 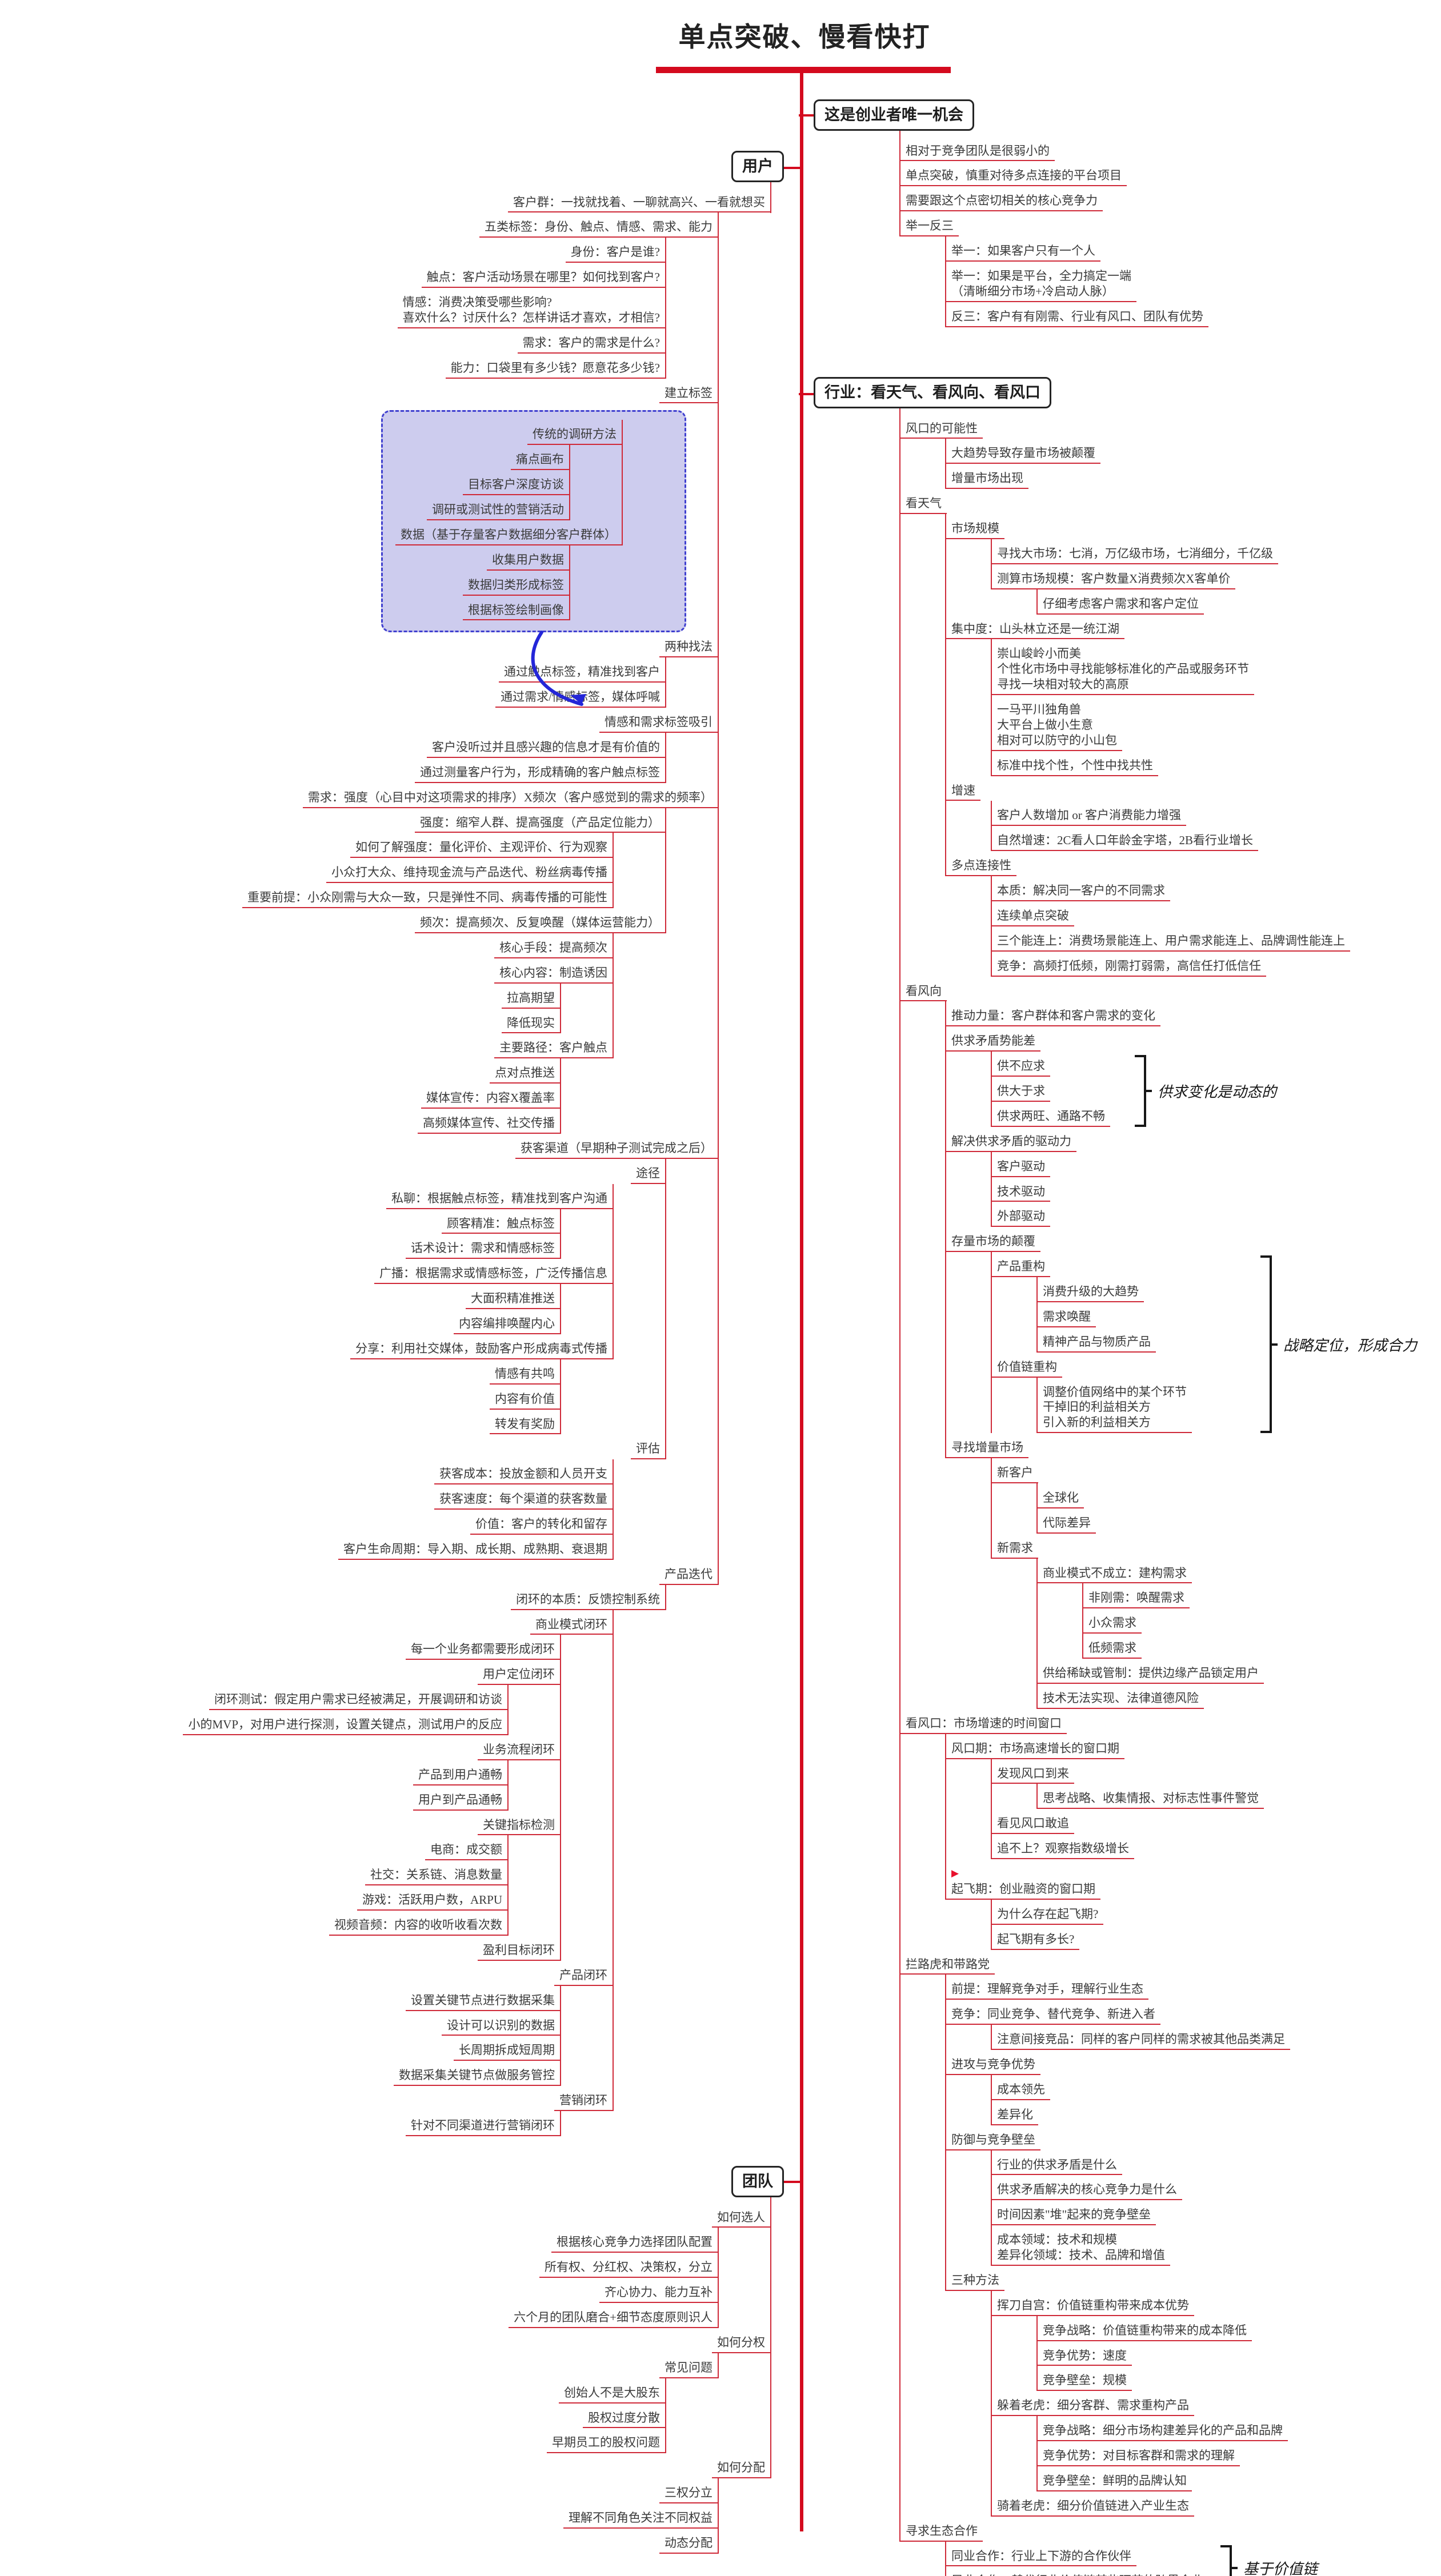 I want to click on mindmap-node: 看天气, so click(x=923, y=505).